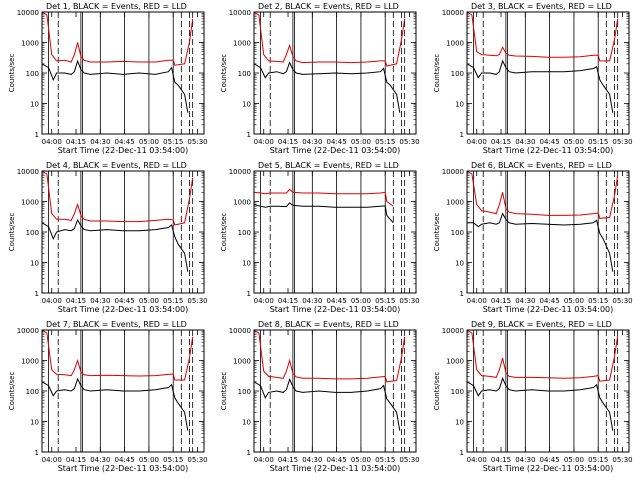 This screenshot has height=480, width=640. What do you see at coordinates (328, 165) in the screenshot?
I see `plot-title: Det 5, BLACK = Events, RED = LLD` at bounding box center [328, 165].